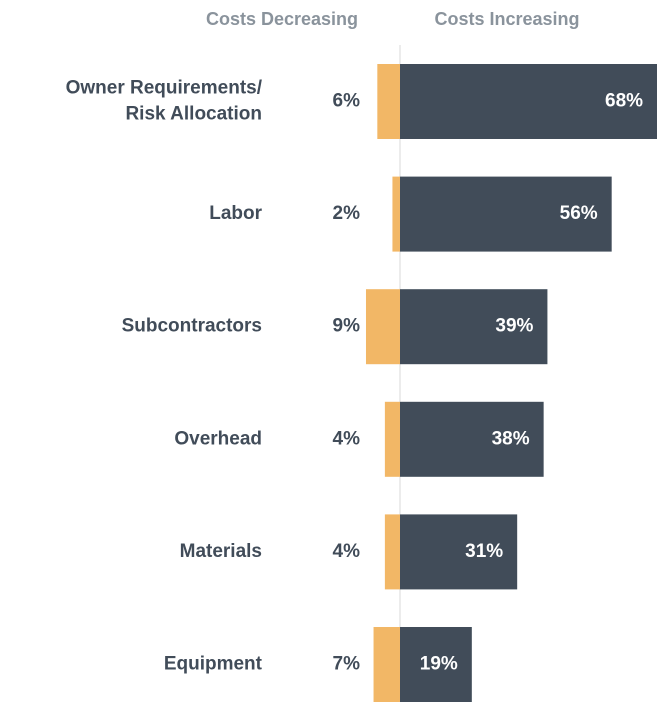 The height and width of the screenshot is (717, 657). Describe the element at coordinates (624, 101) in the screenshot. I see `value-label: 68%` at that location.